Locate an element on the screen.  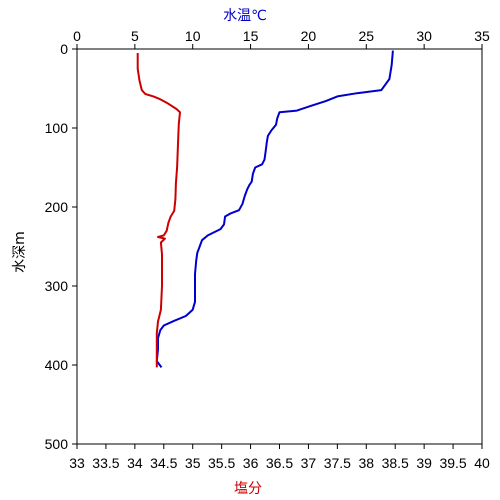
bottom-tick-label: 34 is located at coordinates (135, 463).